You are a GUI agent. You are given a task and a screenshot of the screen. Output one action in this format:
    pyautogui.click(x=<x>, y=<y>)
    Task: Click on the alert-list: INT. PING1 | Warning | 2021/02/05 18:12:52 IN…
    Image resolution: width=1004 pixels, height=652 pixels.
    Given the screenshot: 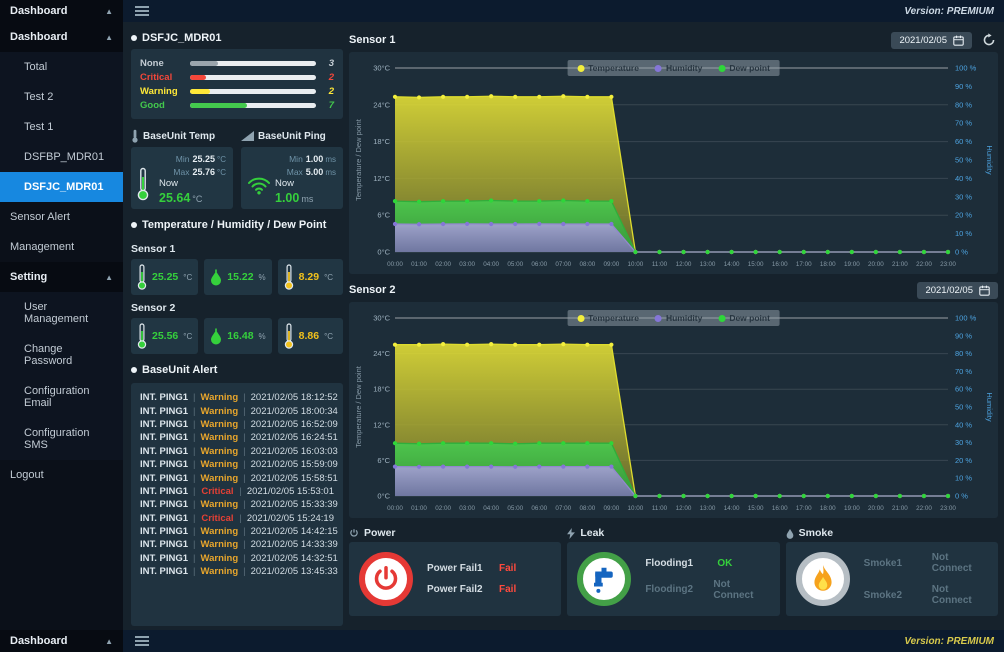 What is the action you would take?
    pyautogui.click(x=237, y=504)
    